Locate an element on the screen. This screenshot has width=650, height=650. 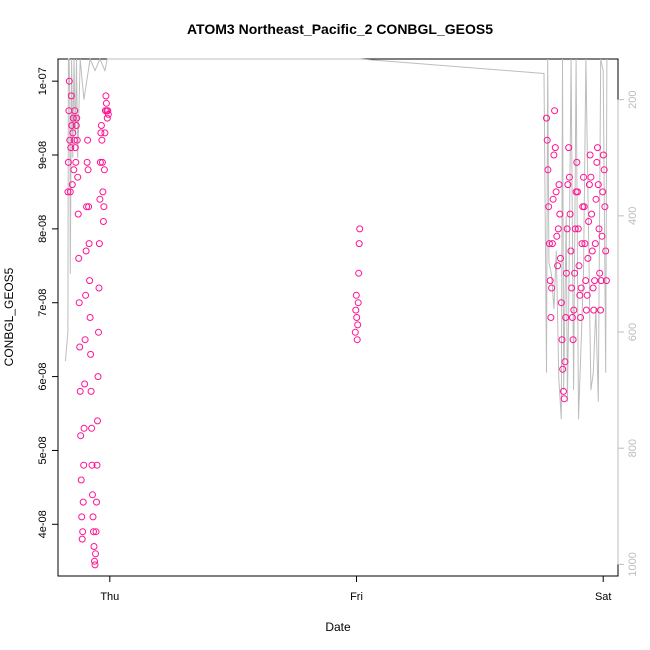
x-axis: Thu Fri Sat is located at coordinates (355, 589).